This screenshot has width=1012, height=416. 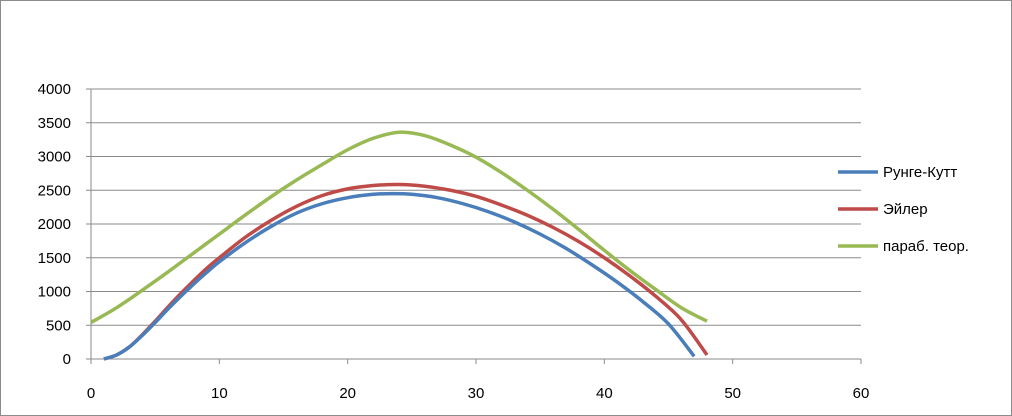 I want to click on y-tick-label: 0, so click(x=67, y=359).